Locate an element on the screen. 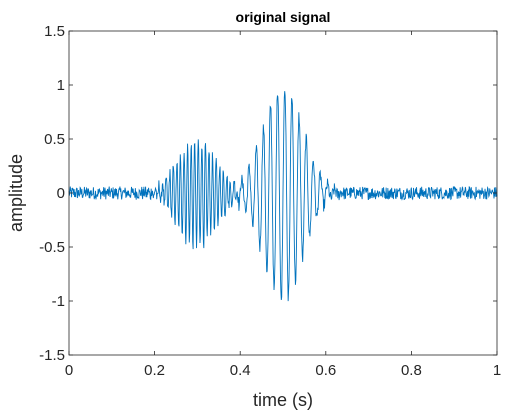 The image size is (514, 417). x-axis-label: time (s) is located at coordinates (283, 400).